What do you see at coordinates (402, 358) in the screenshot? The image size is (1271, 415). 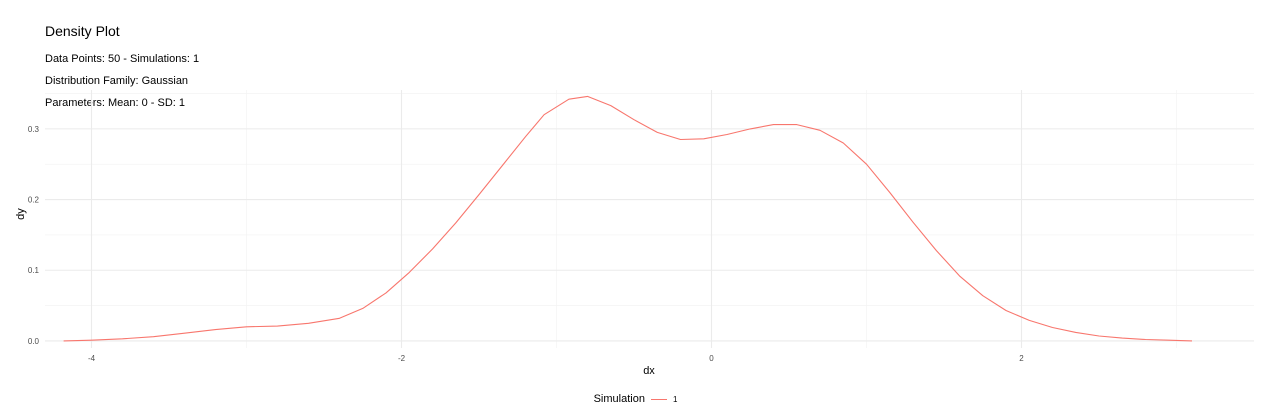 I see `x-tick-label: -2` at bounding box center [402, 358].